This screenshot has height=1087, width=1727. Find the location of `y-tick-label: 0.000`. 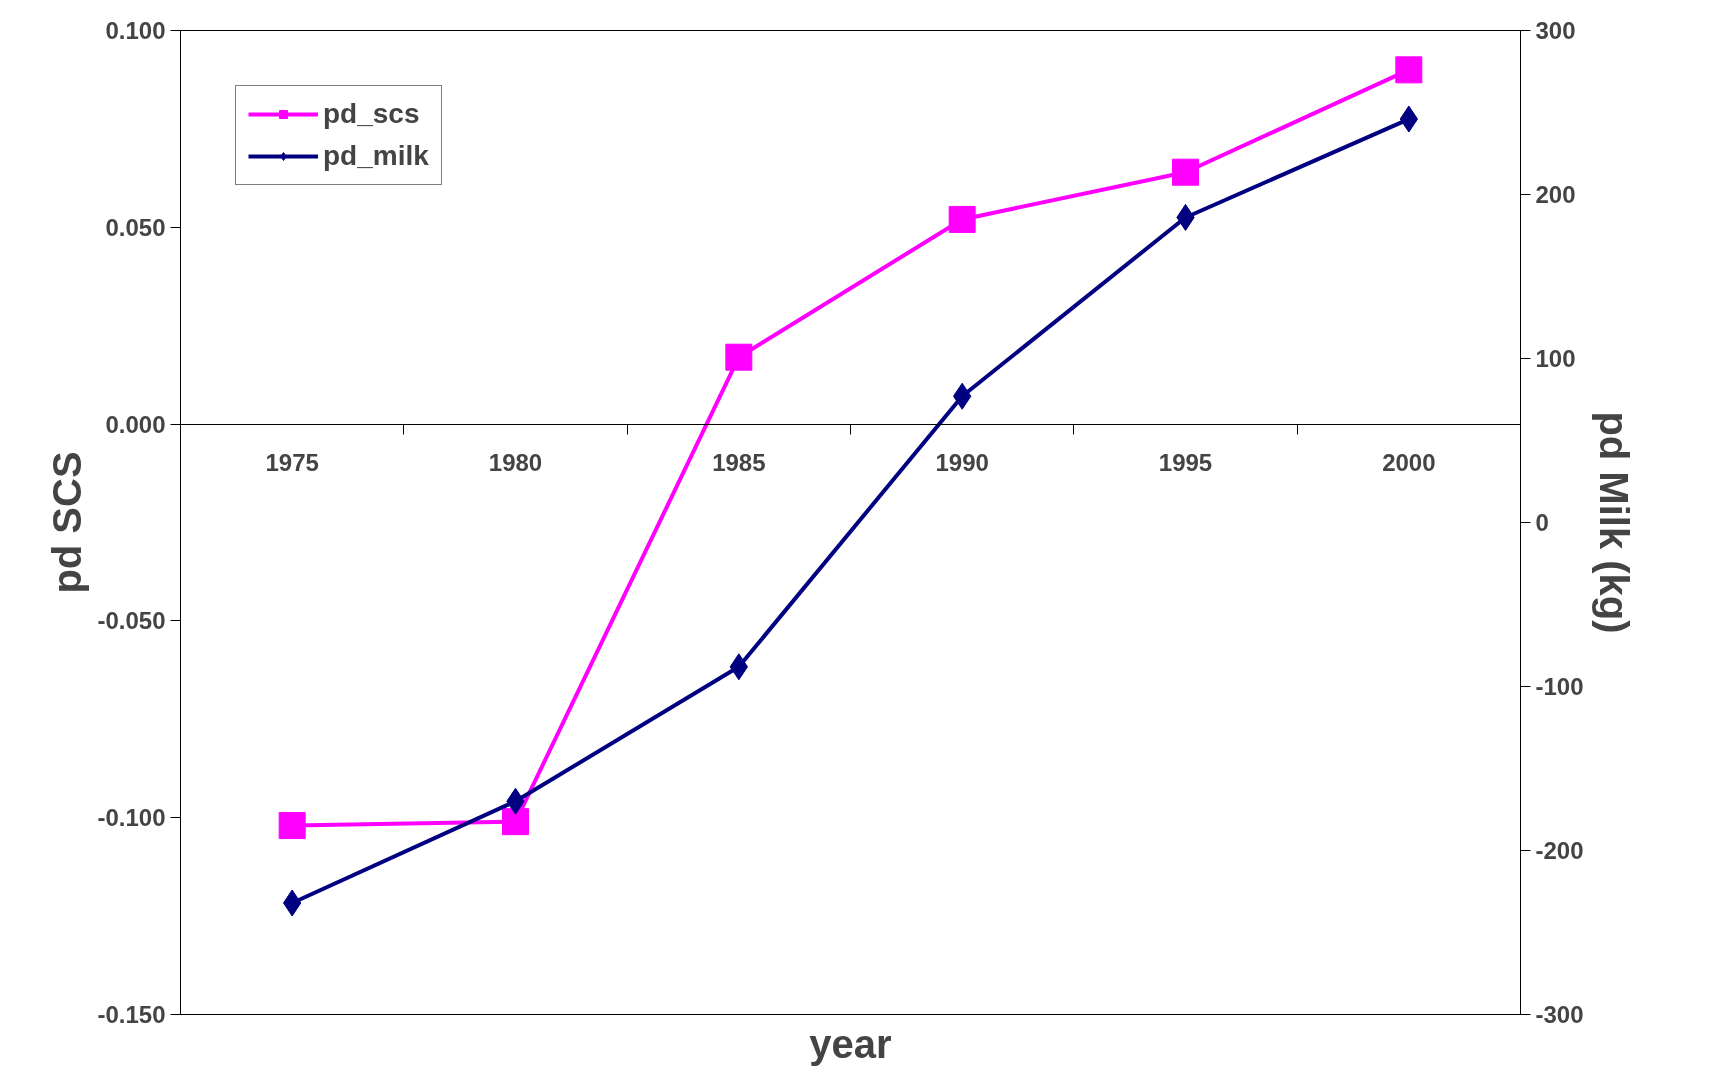

y-tick-label: 0.000 is located at coordinates (135, 424).